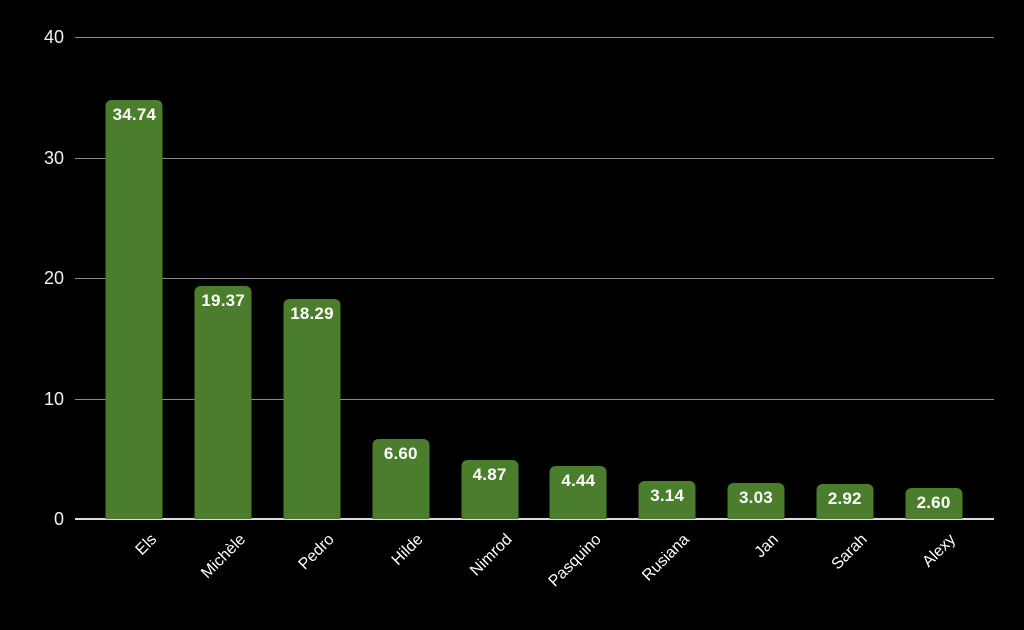 Image resolution: width=1024 pixels, height=630 pixels. Describe the element at coordinates (491, 555) in the screenshot. I see `x-axis-label: Nimrod` at that location.